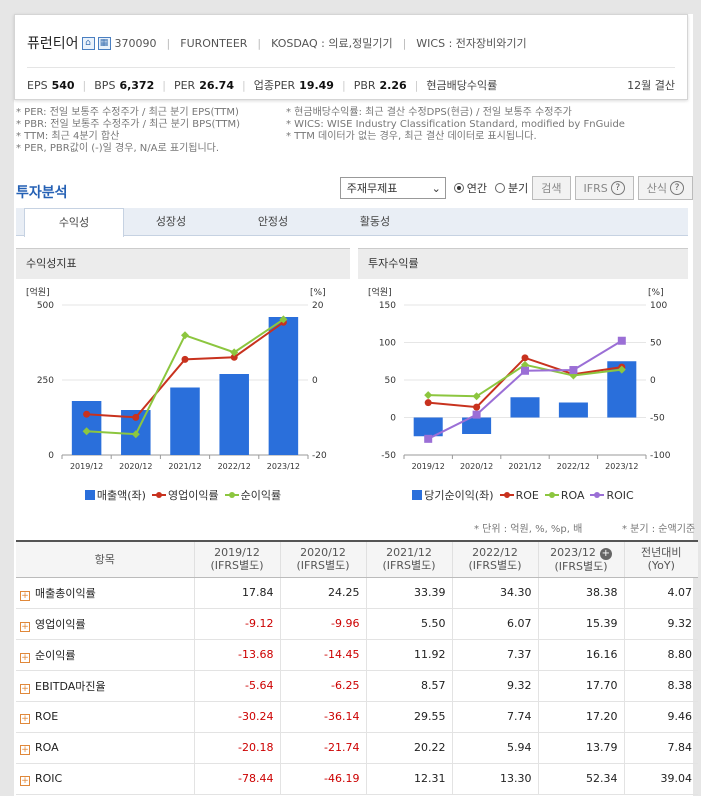  What do you see at coordinates (322, 717) in the screenshot?
I see `table-cell: -36.14` at bounding box center [322, 717].